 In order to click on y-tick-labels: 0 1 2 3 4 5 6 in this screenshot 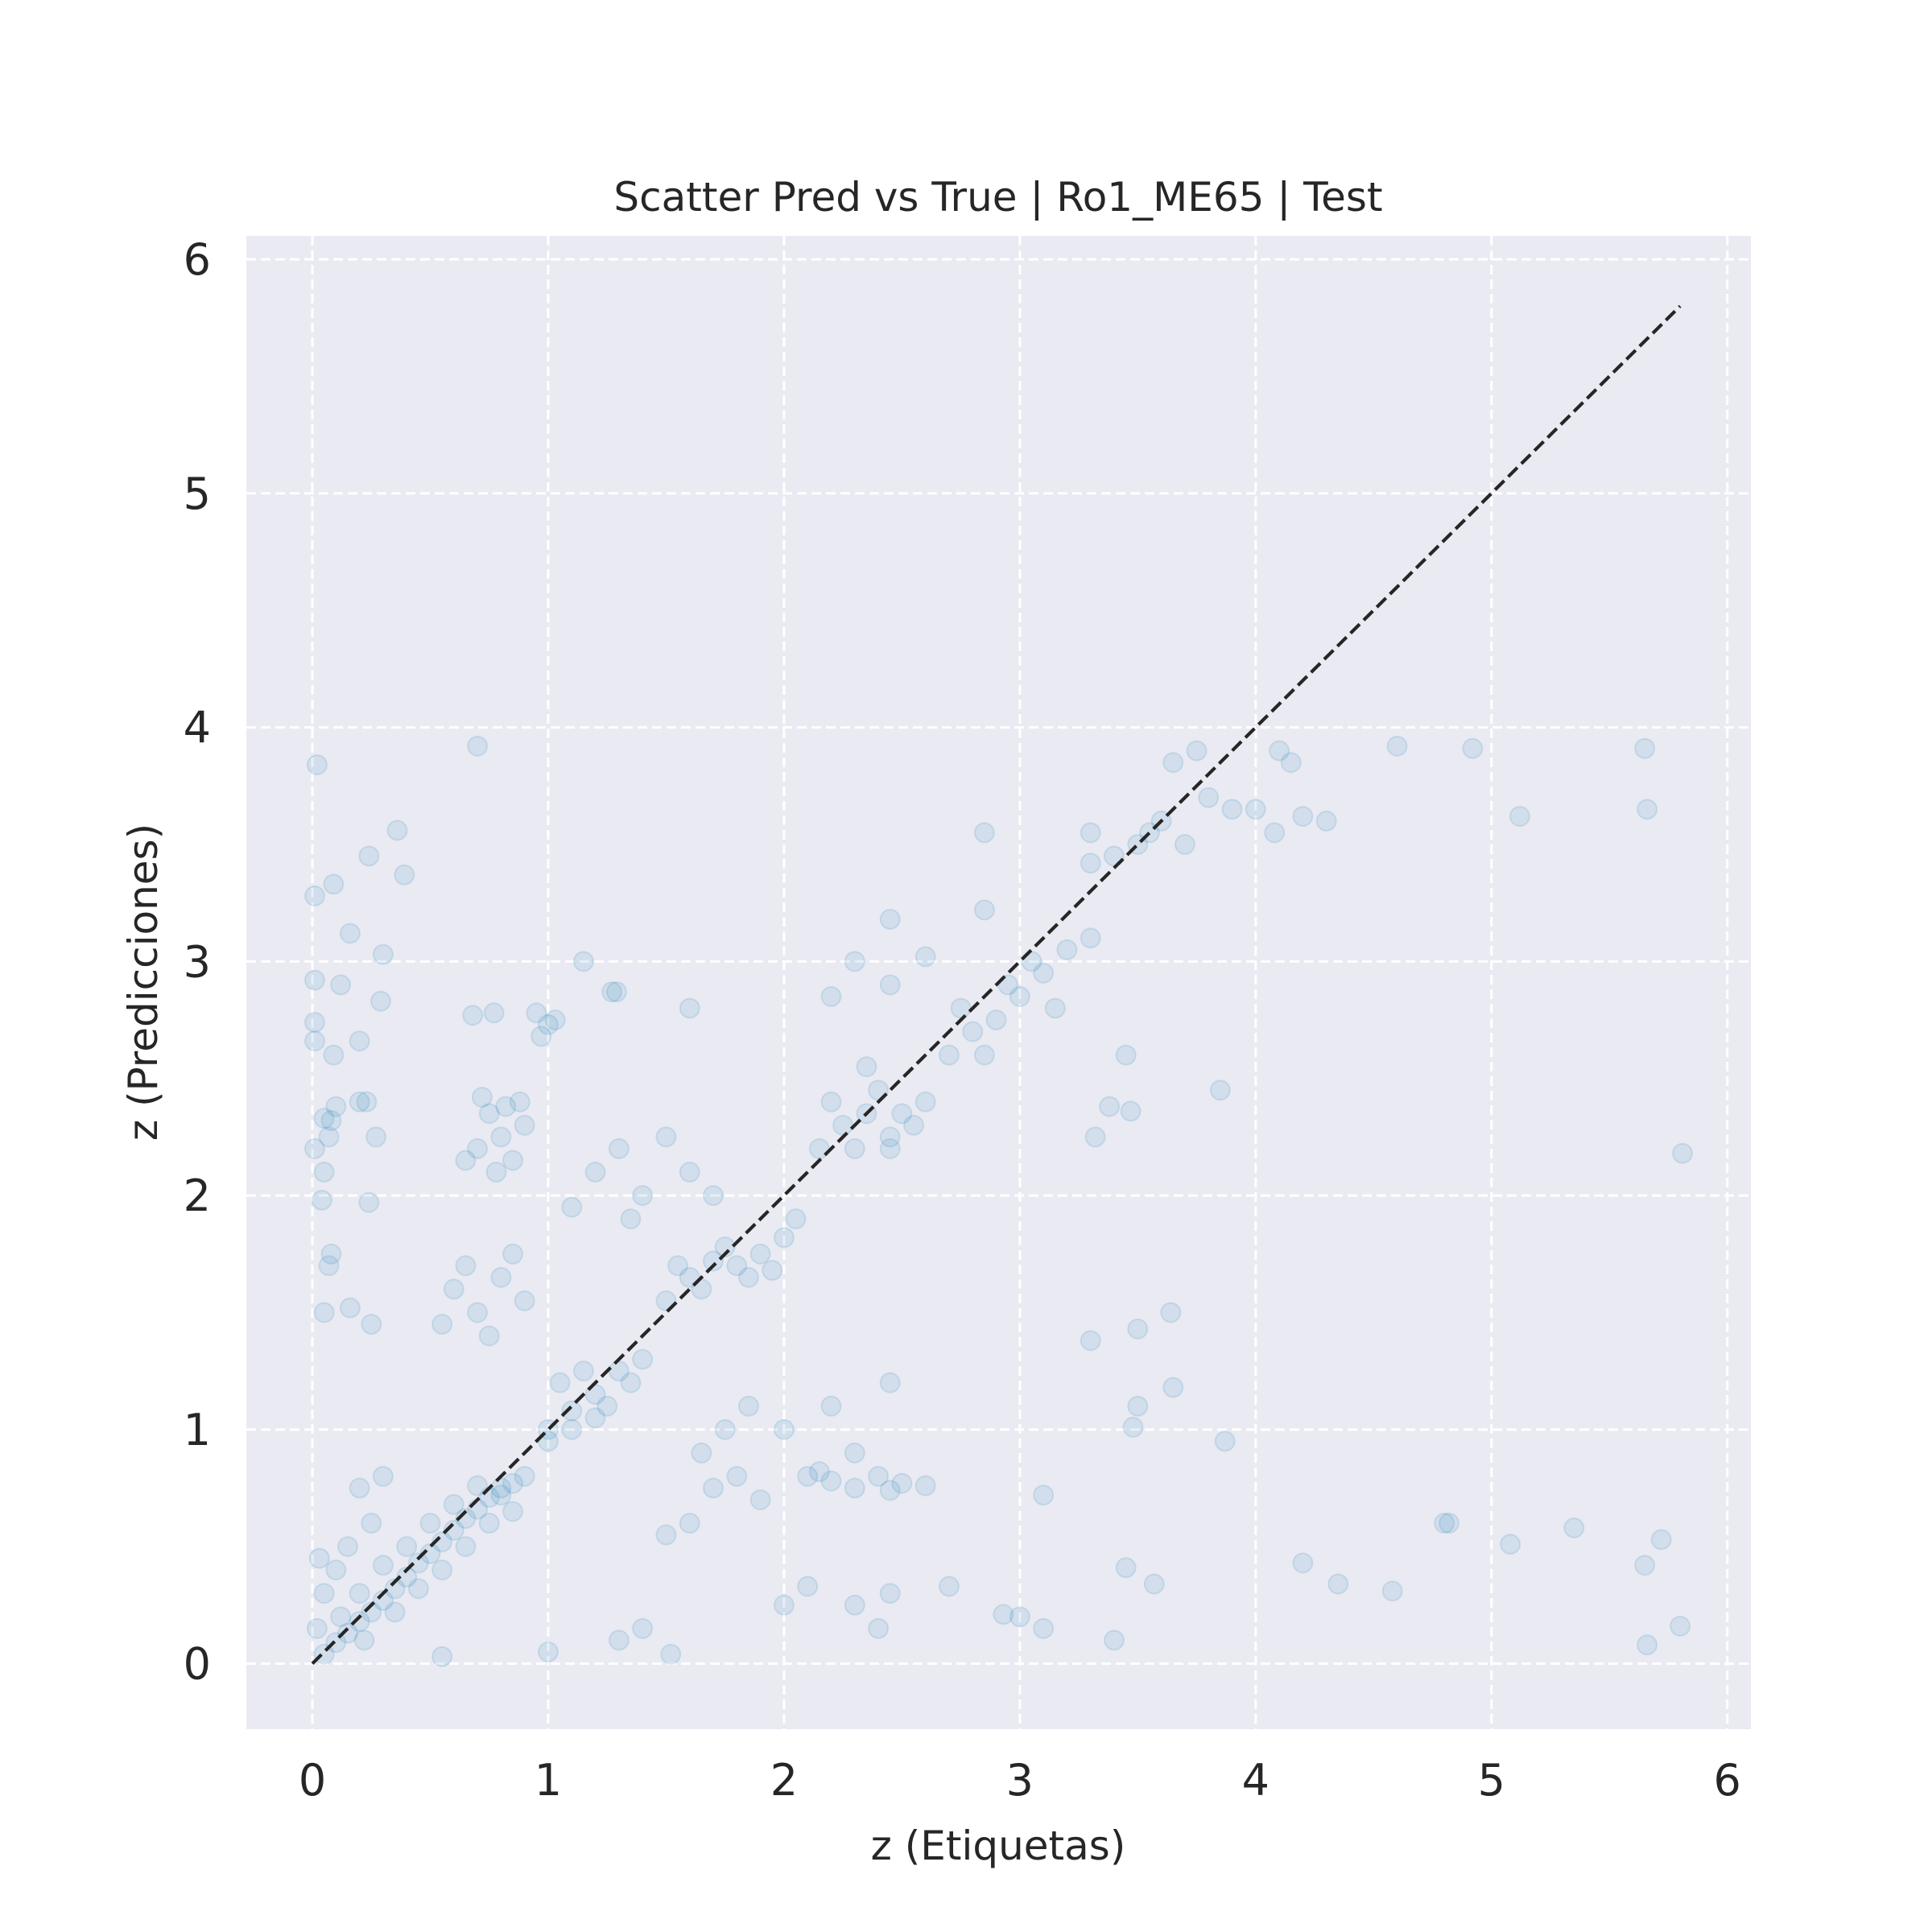, I will do `click(197, 962)`.